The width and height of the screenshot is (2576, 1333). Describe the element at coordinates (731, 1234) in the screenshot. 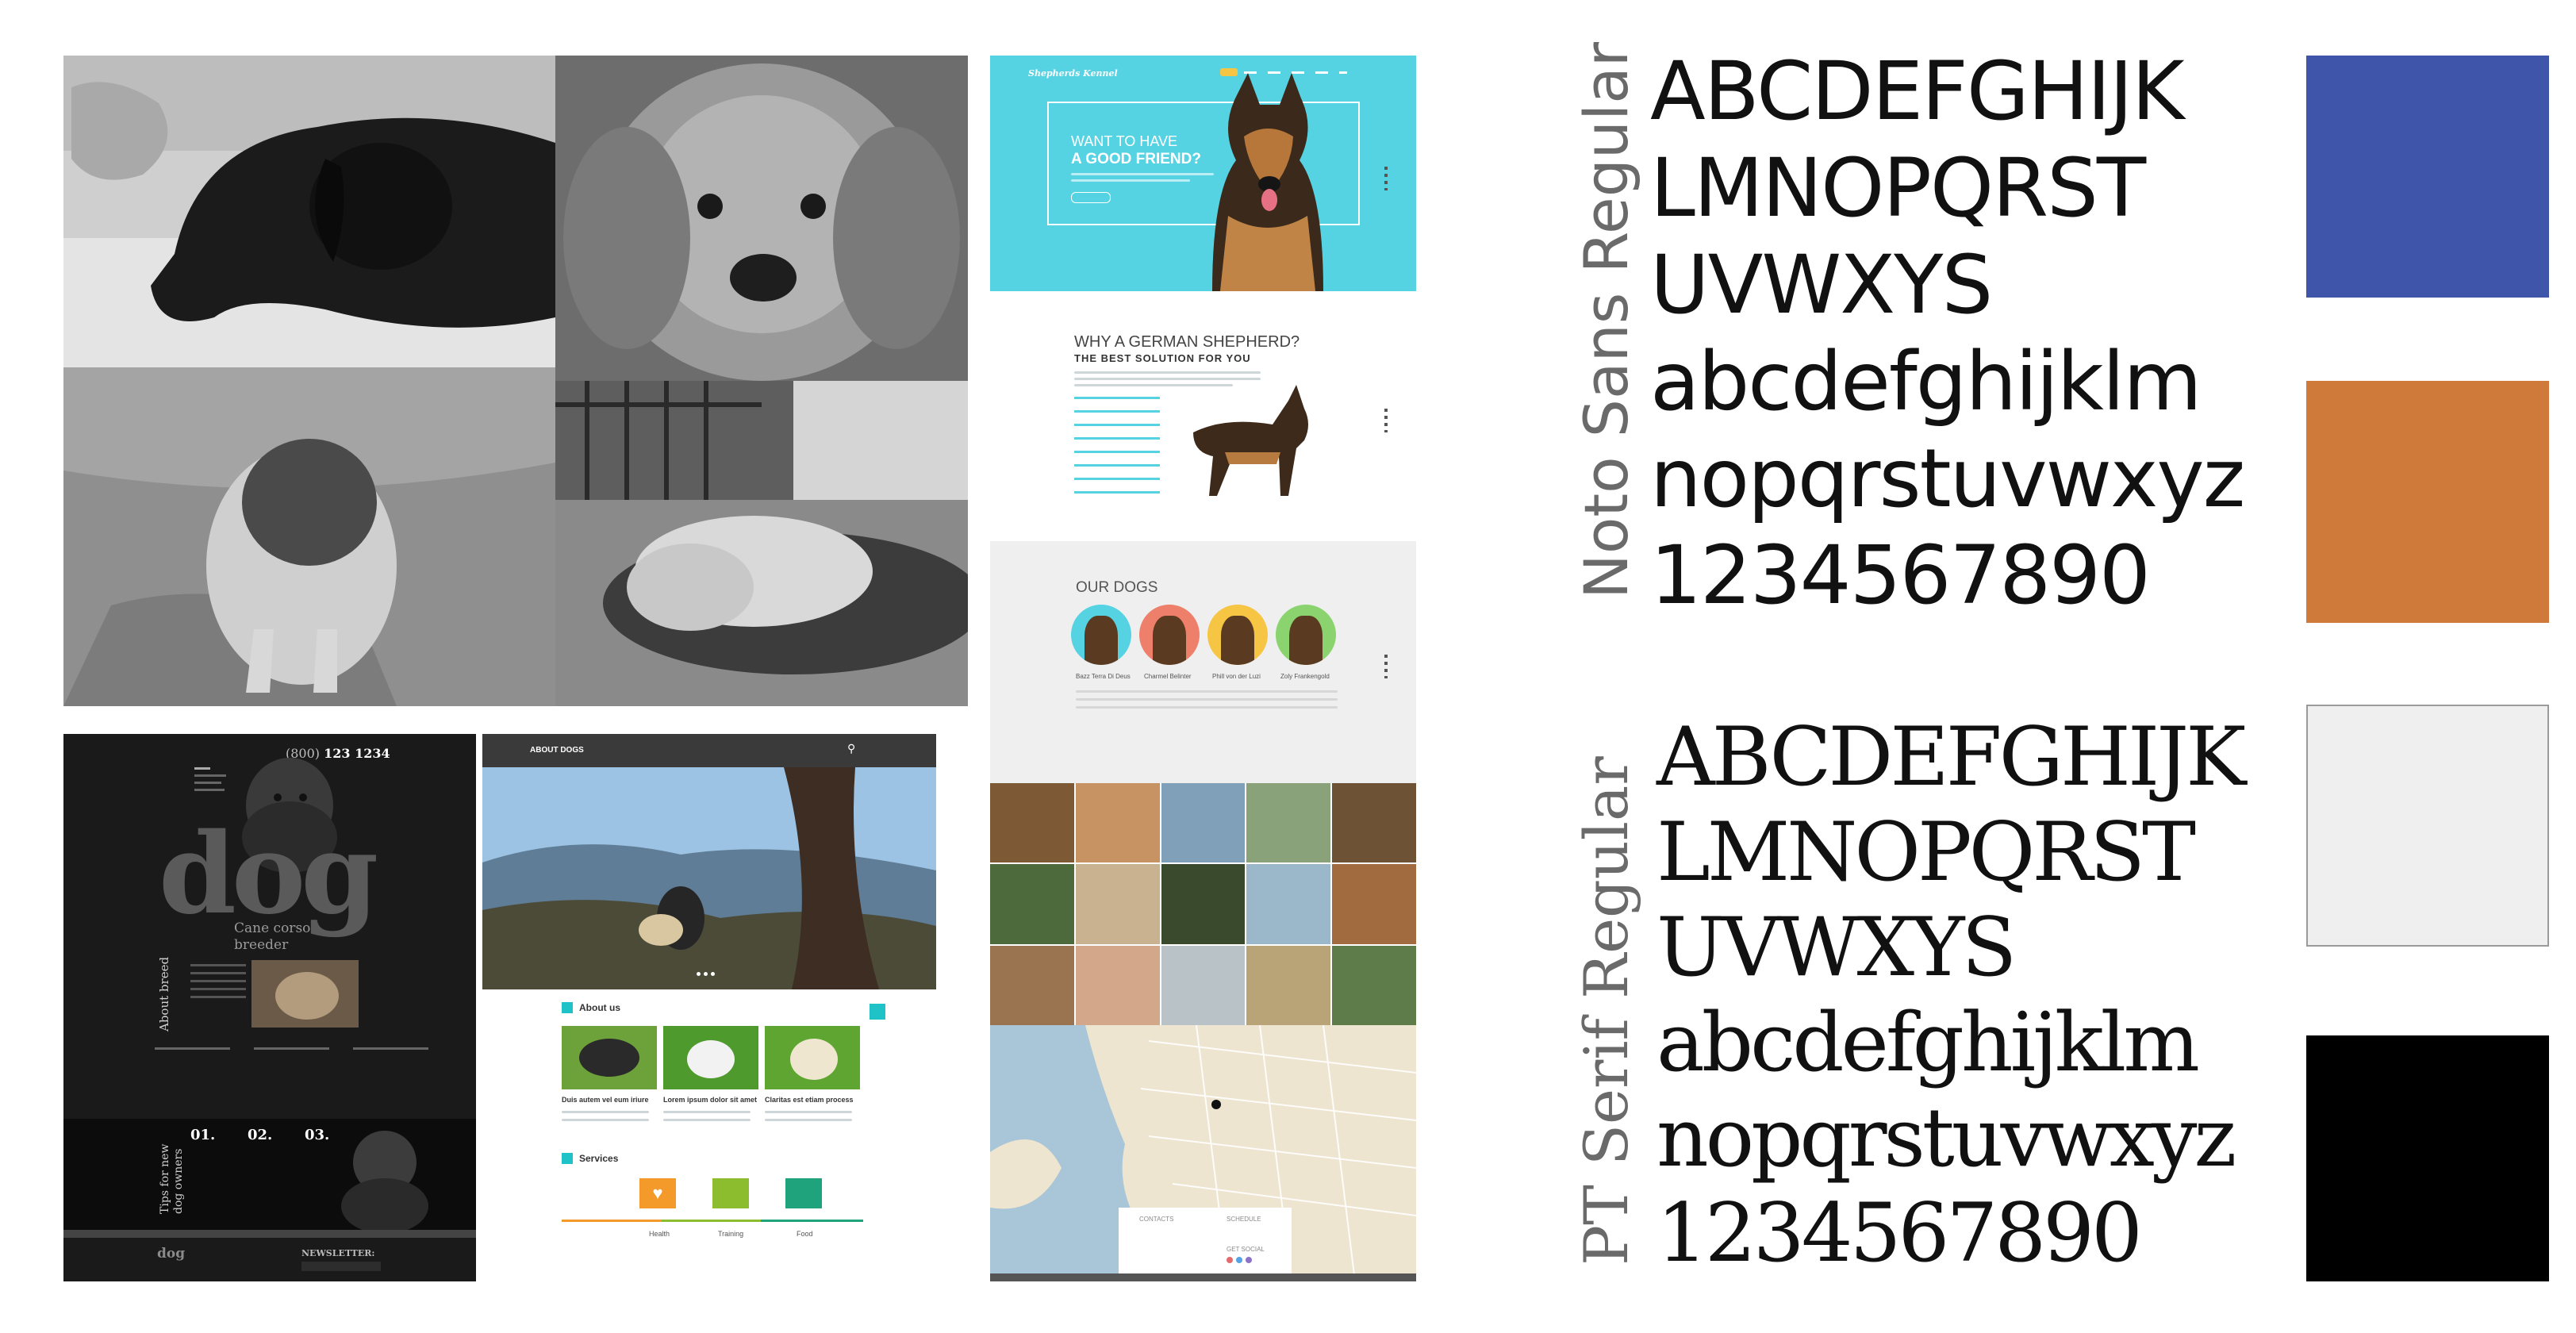

I see `service-training-label: Training` at that location.